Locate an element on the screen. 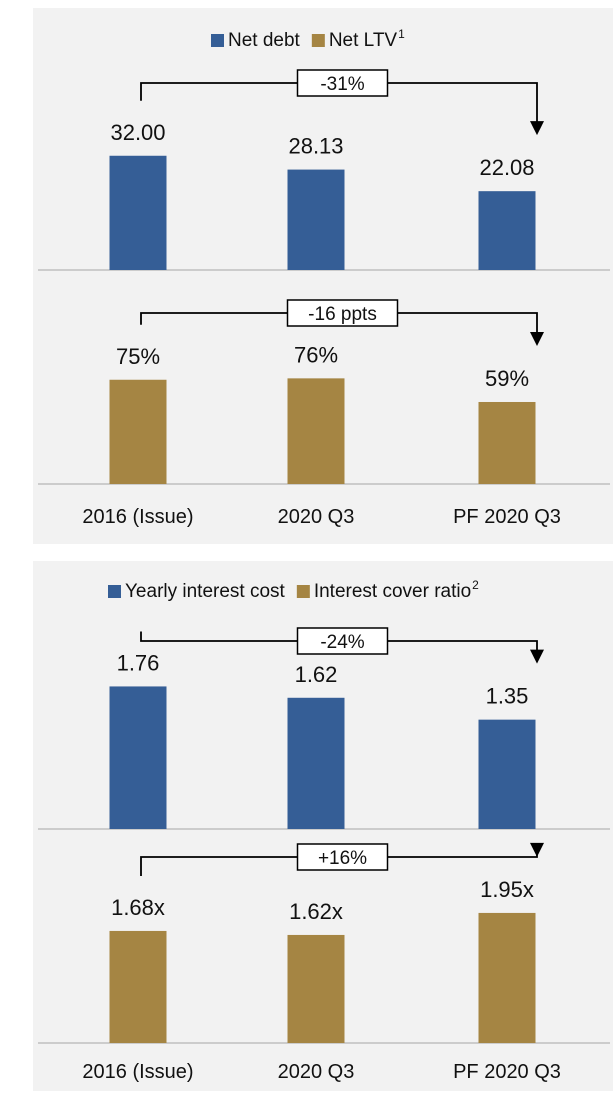  legend-label-0: Net debt is located at coordinates (264, 40).